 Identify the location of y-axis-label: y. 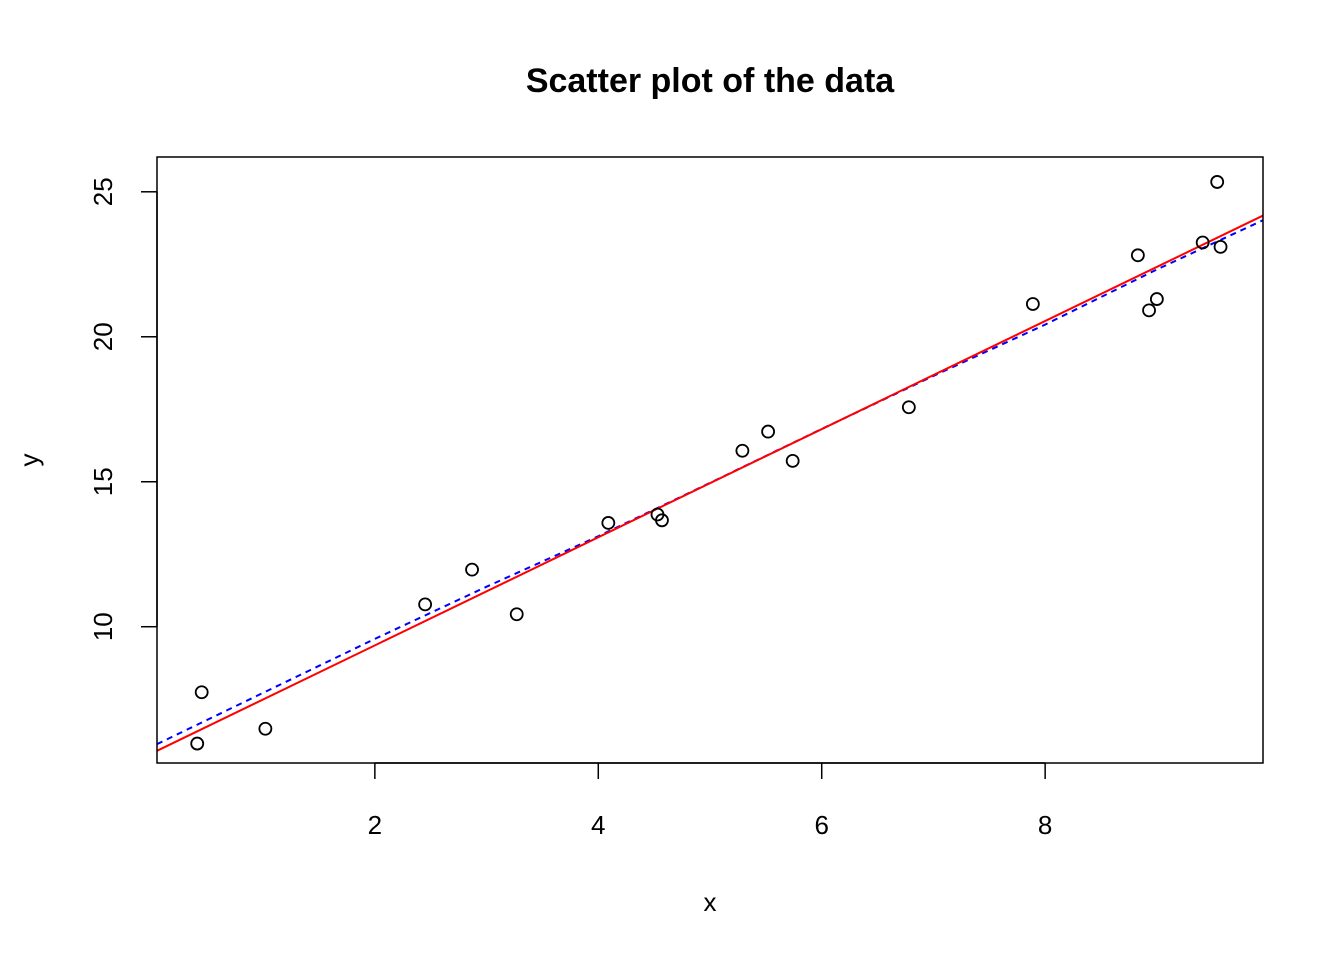
(29, 460).